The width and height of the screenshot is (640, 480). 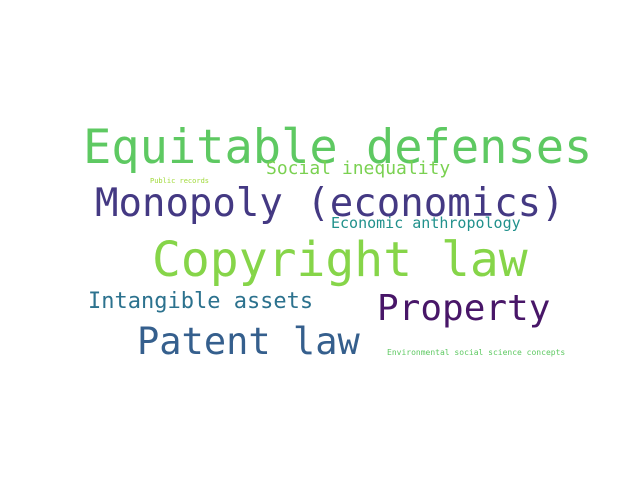 I want to click on word-environmental-social-science-concepts: Environmental social science concepts, so click(x=476, y=352).